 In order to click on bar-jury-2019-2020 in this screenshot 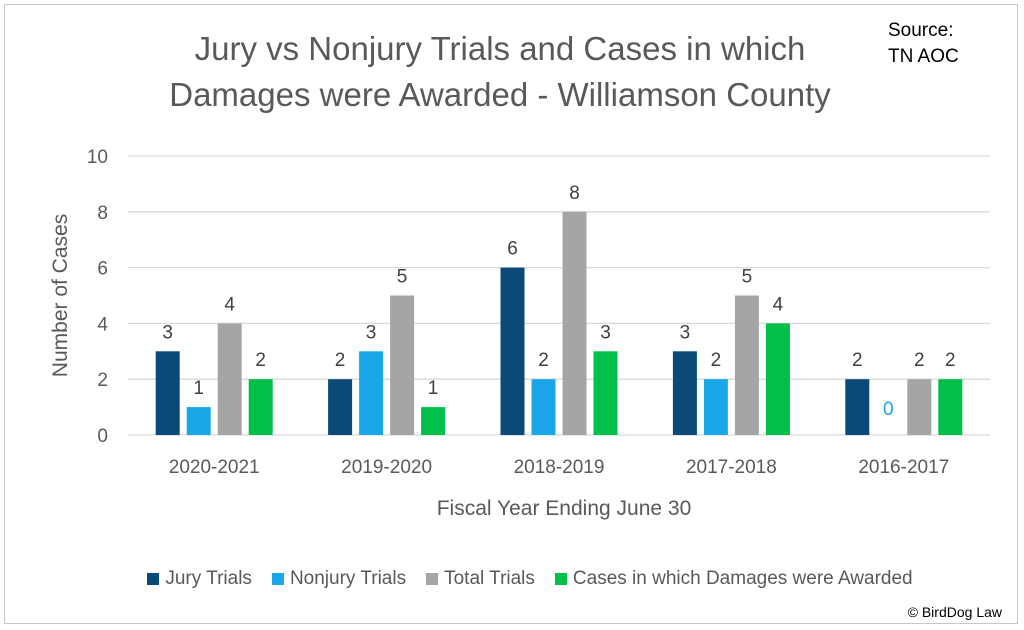, I will do `click(340, 407)`.